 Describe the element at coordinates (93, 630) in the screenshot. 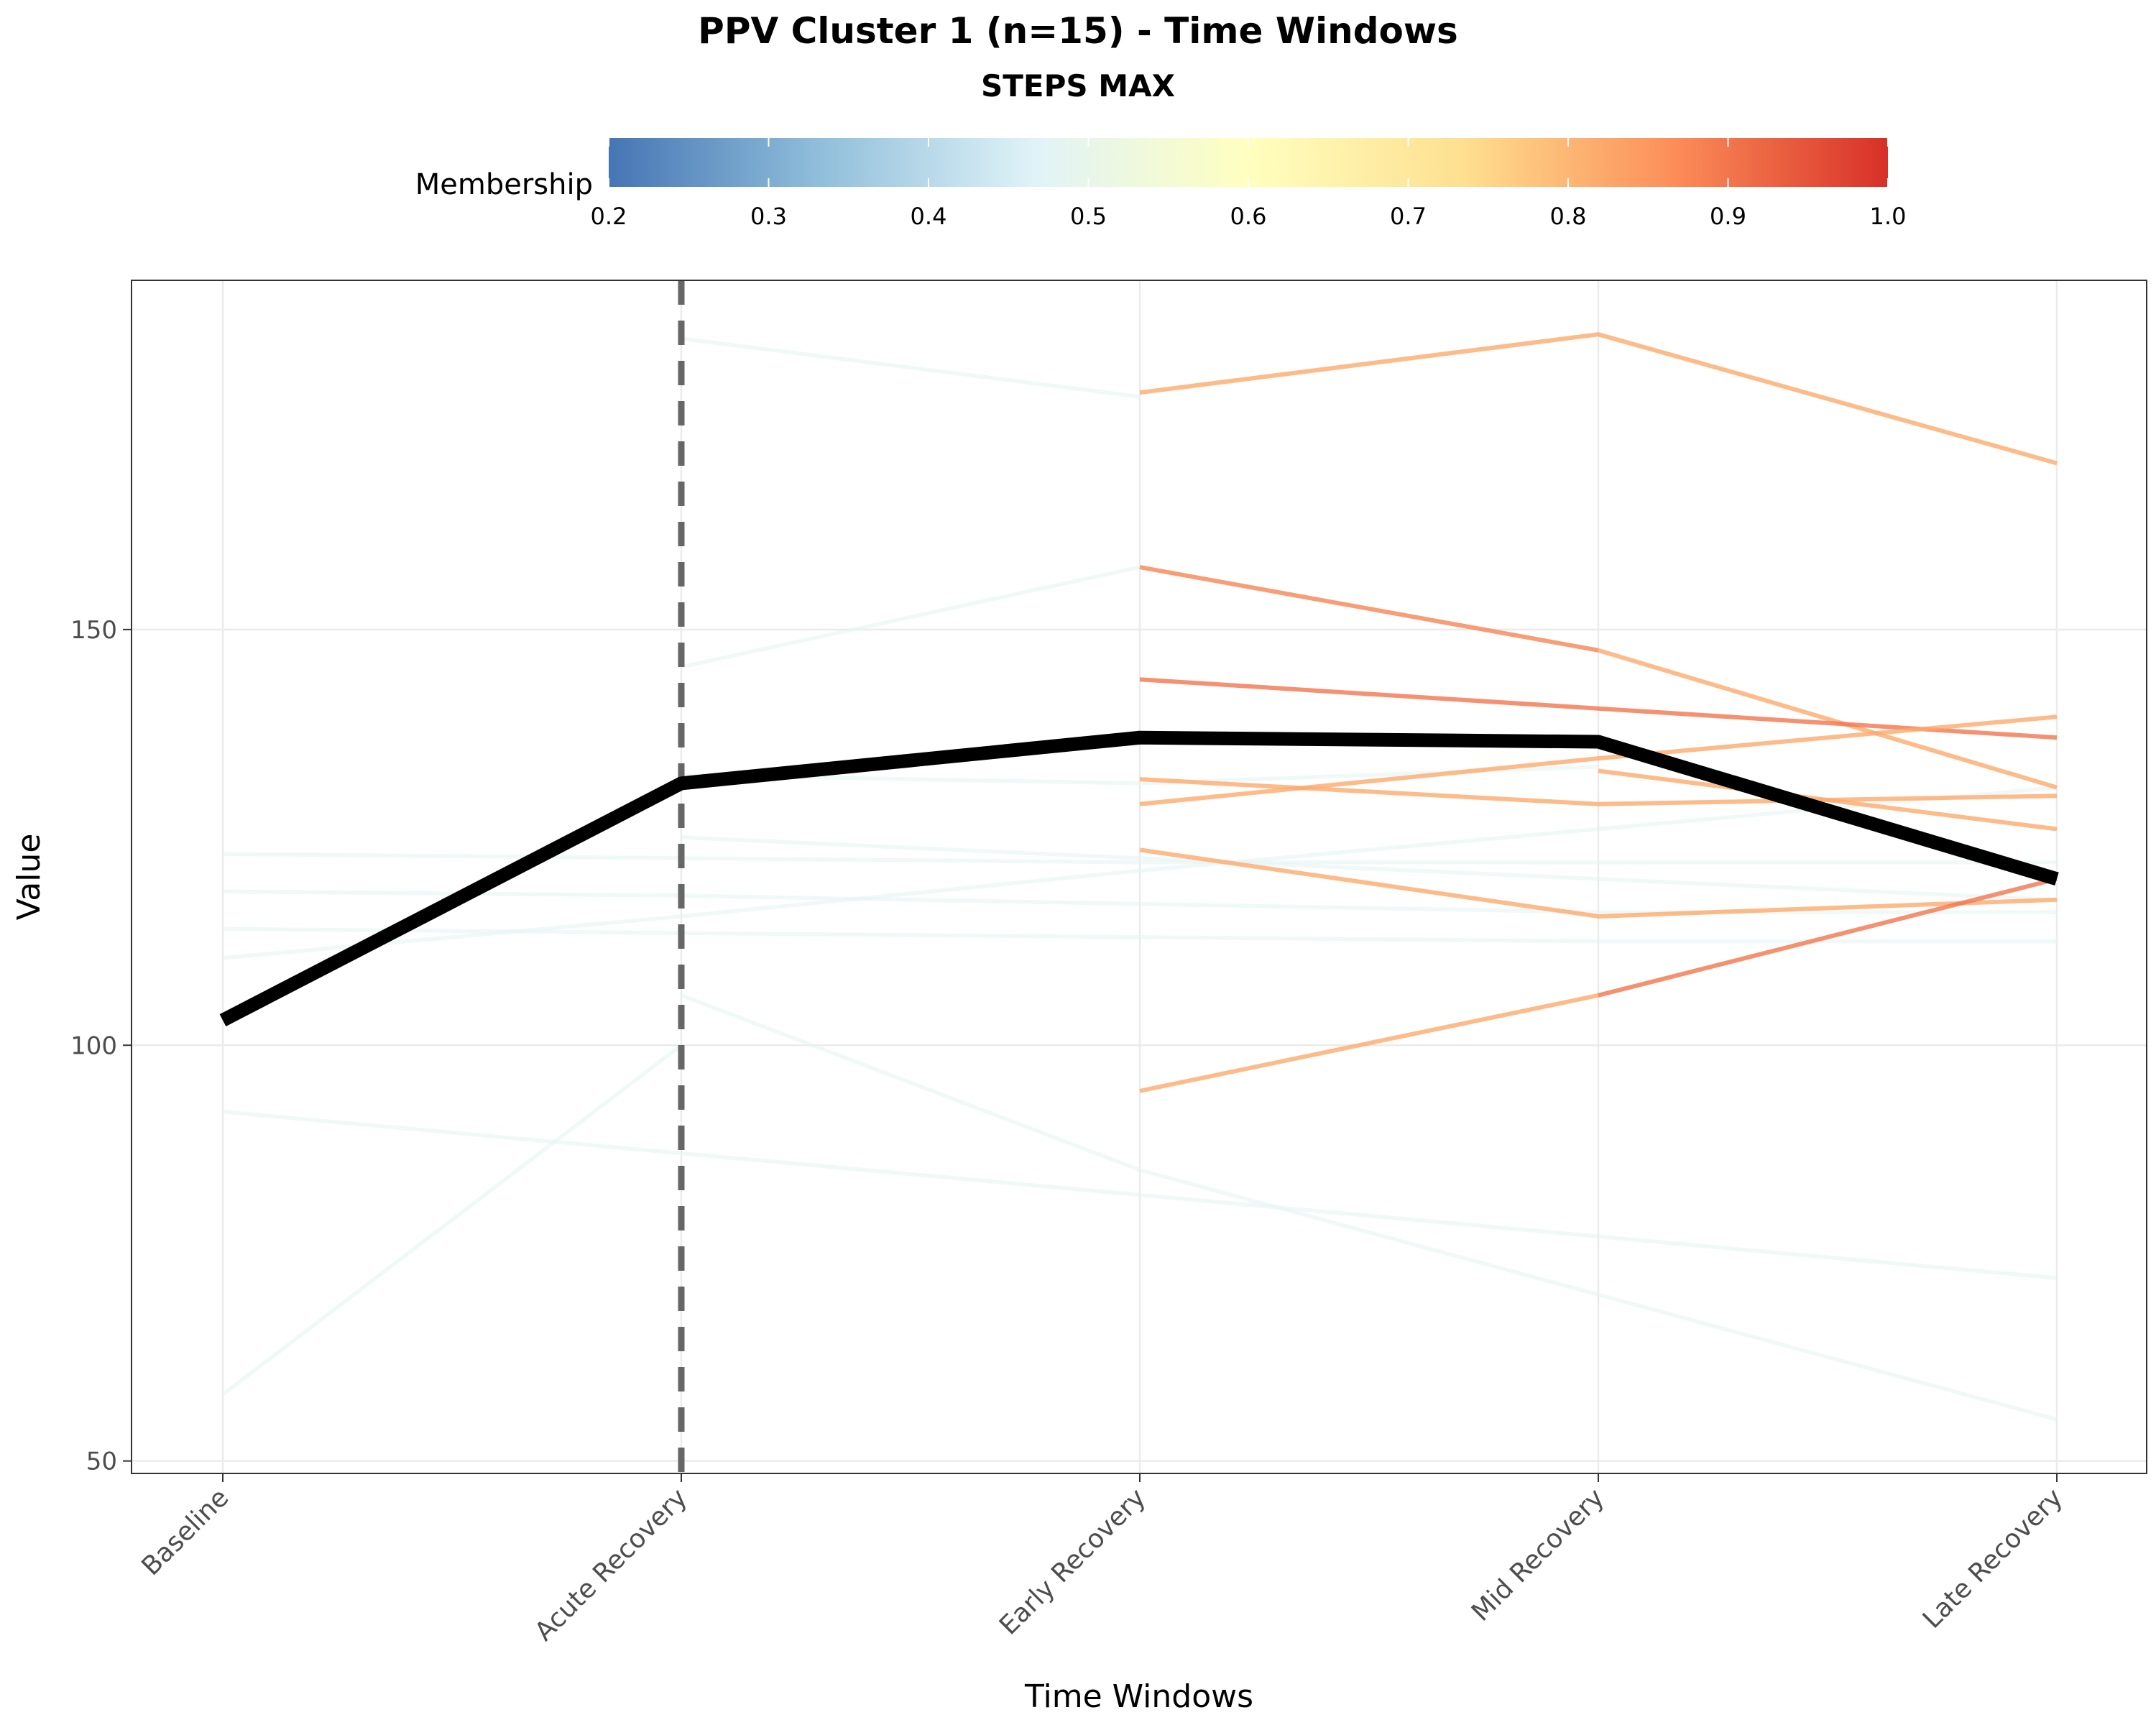

I see `y-tick-label: 150` at that location.